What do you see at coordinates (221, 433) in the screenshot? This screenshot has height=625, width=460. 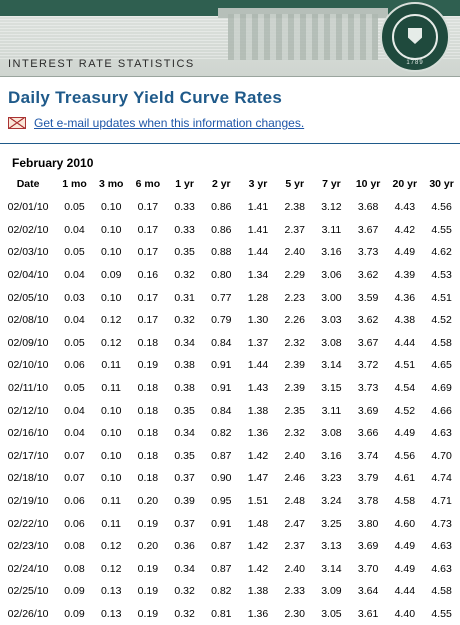 I see `rate-cell: 0.82` at bounding box center [221, 433].